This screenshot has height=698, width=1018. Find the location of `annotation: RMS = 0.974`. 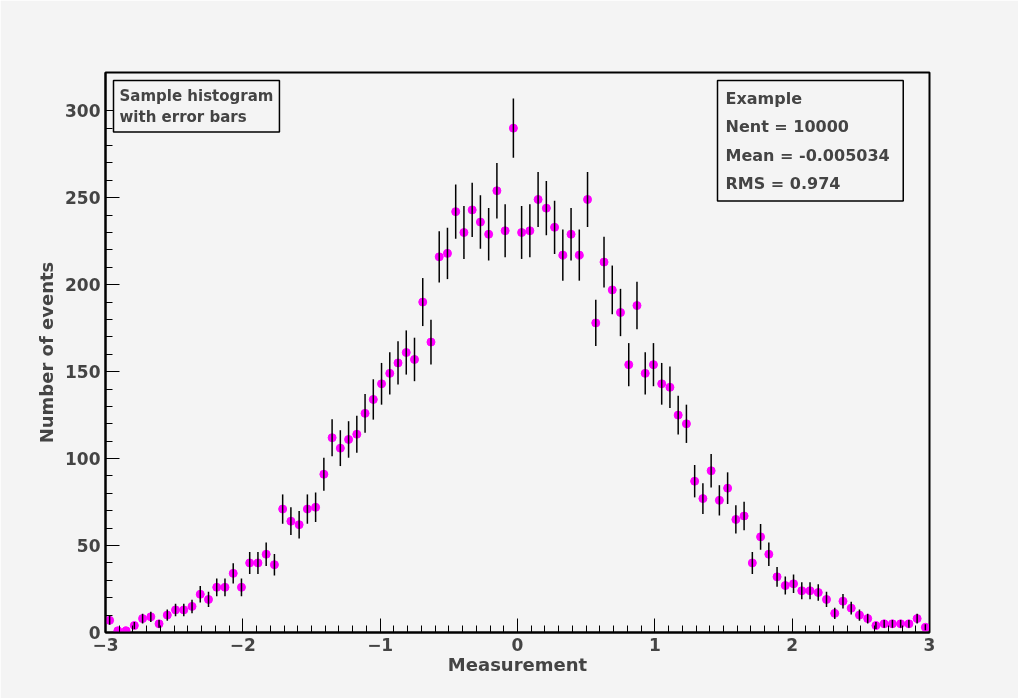

annotation: RMS = 0.974 is located at coordinates (783, 183).